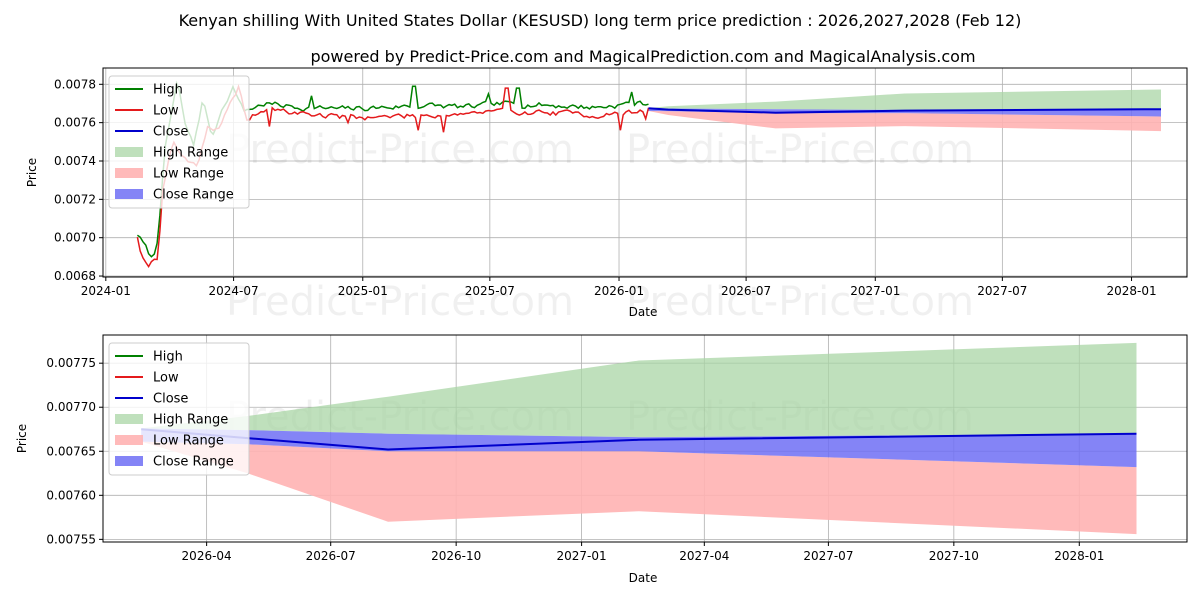 The height and width of the screenshot is (600, 1200). I want to click on y-tick-label: 0.0076, so click(75, 123).